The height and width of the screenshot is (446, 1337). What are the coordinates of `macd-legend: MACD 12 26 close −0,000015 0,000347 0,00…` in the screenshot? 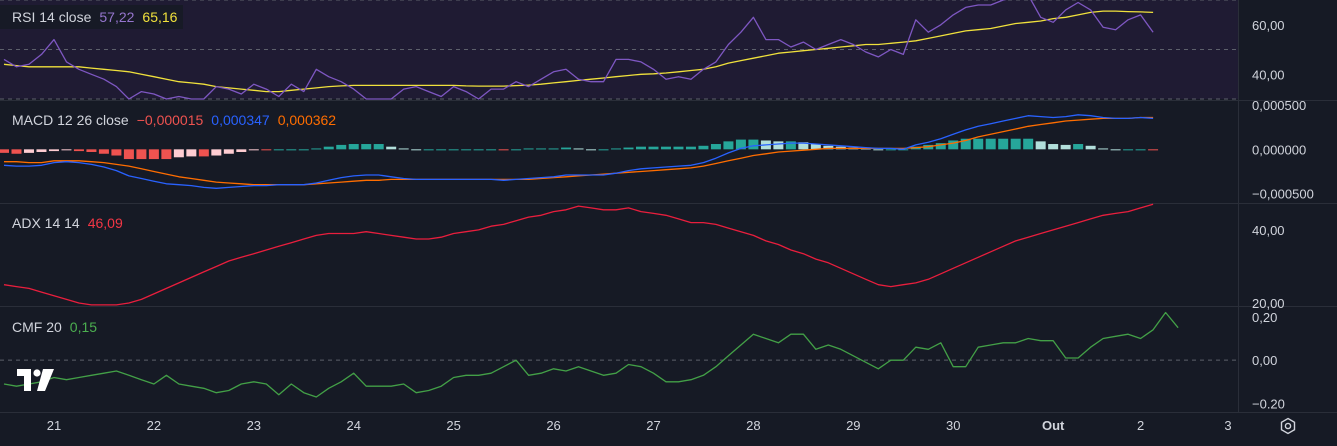 It's located at (171, 120).